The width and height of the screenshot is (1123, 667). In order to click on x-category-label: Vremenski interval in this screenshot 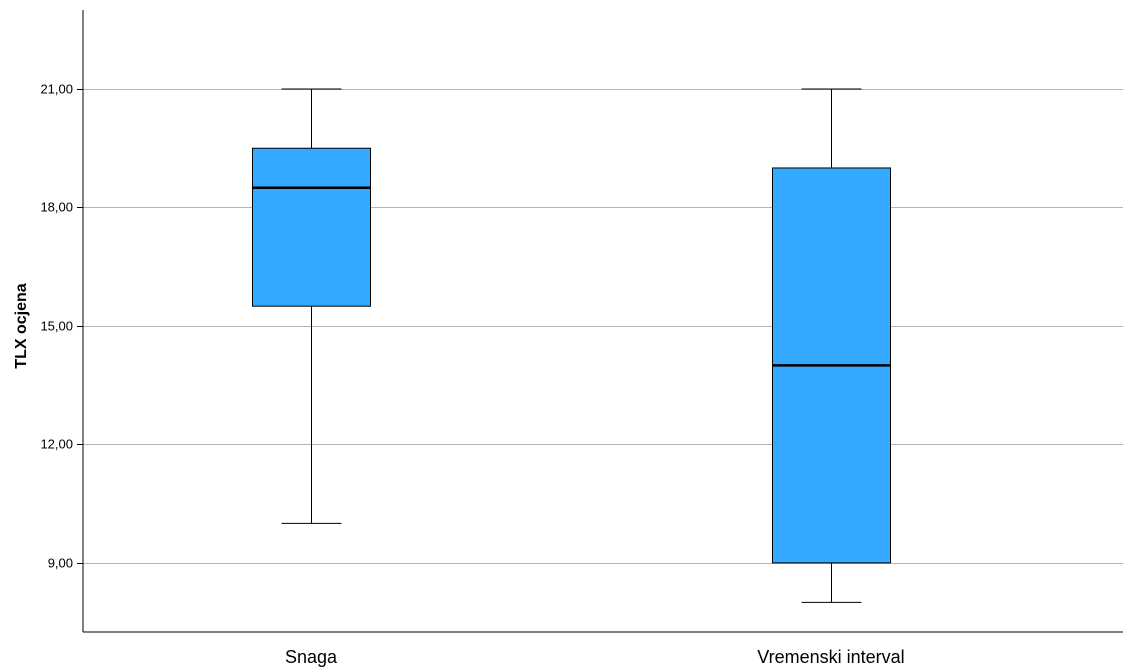, I will do `click(830, 657)`.